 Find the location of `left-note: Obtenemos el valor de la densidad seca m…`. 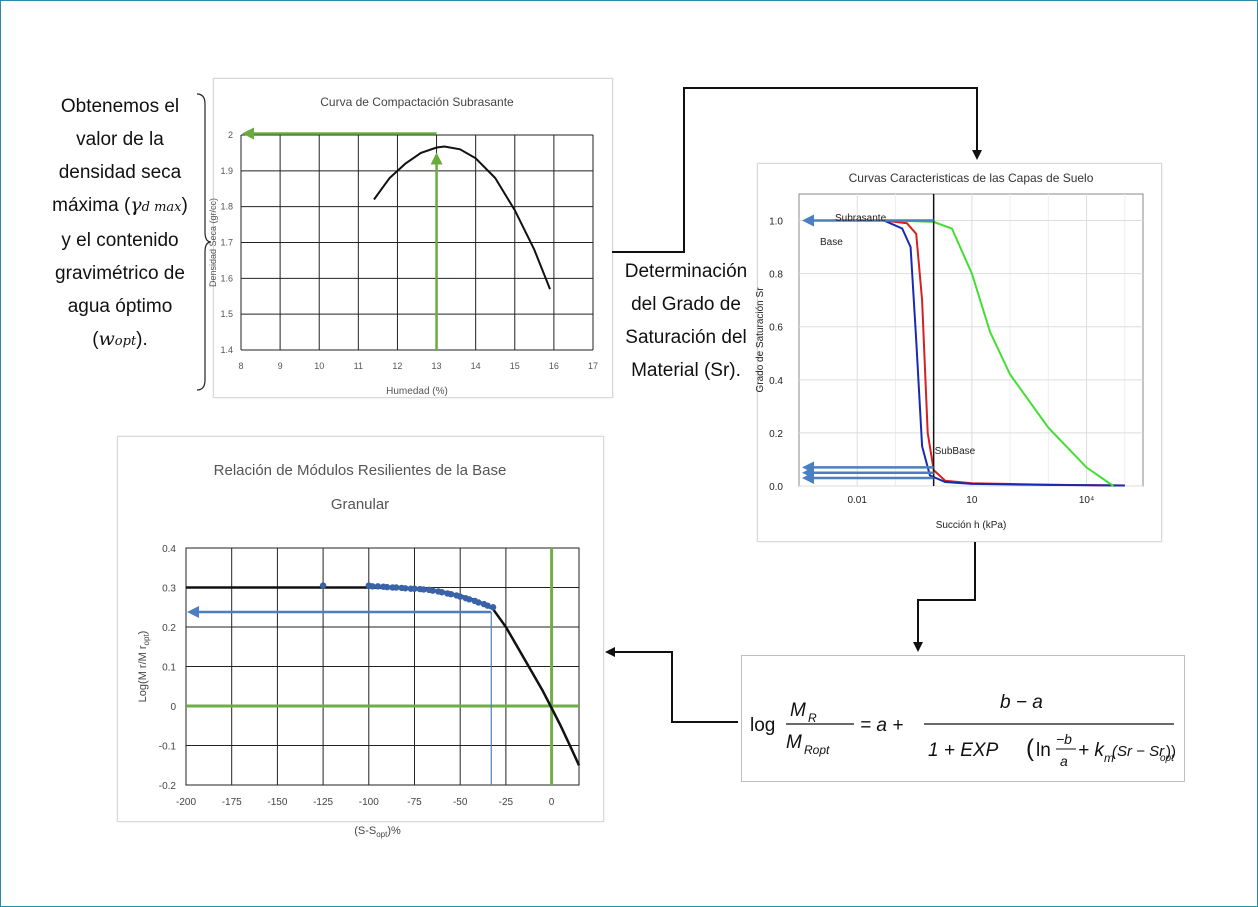

left-note: Obtenemos el valor de la densidad seca m… is located at coordinates (120, 224).